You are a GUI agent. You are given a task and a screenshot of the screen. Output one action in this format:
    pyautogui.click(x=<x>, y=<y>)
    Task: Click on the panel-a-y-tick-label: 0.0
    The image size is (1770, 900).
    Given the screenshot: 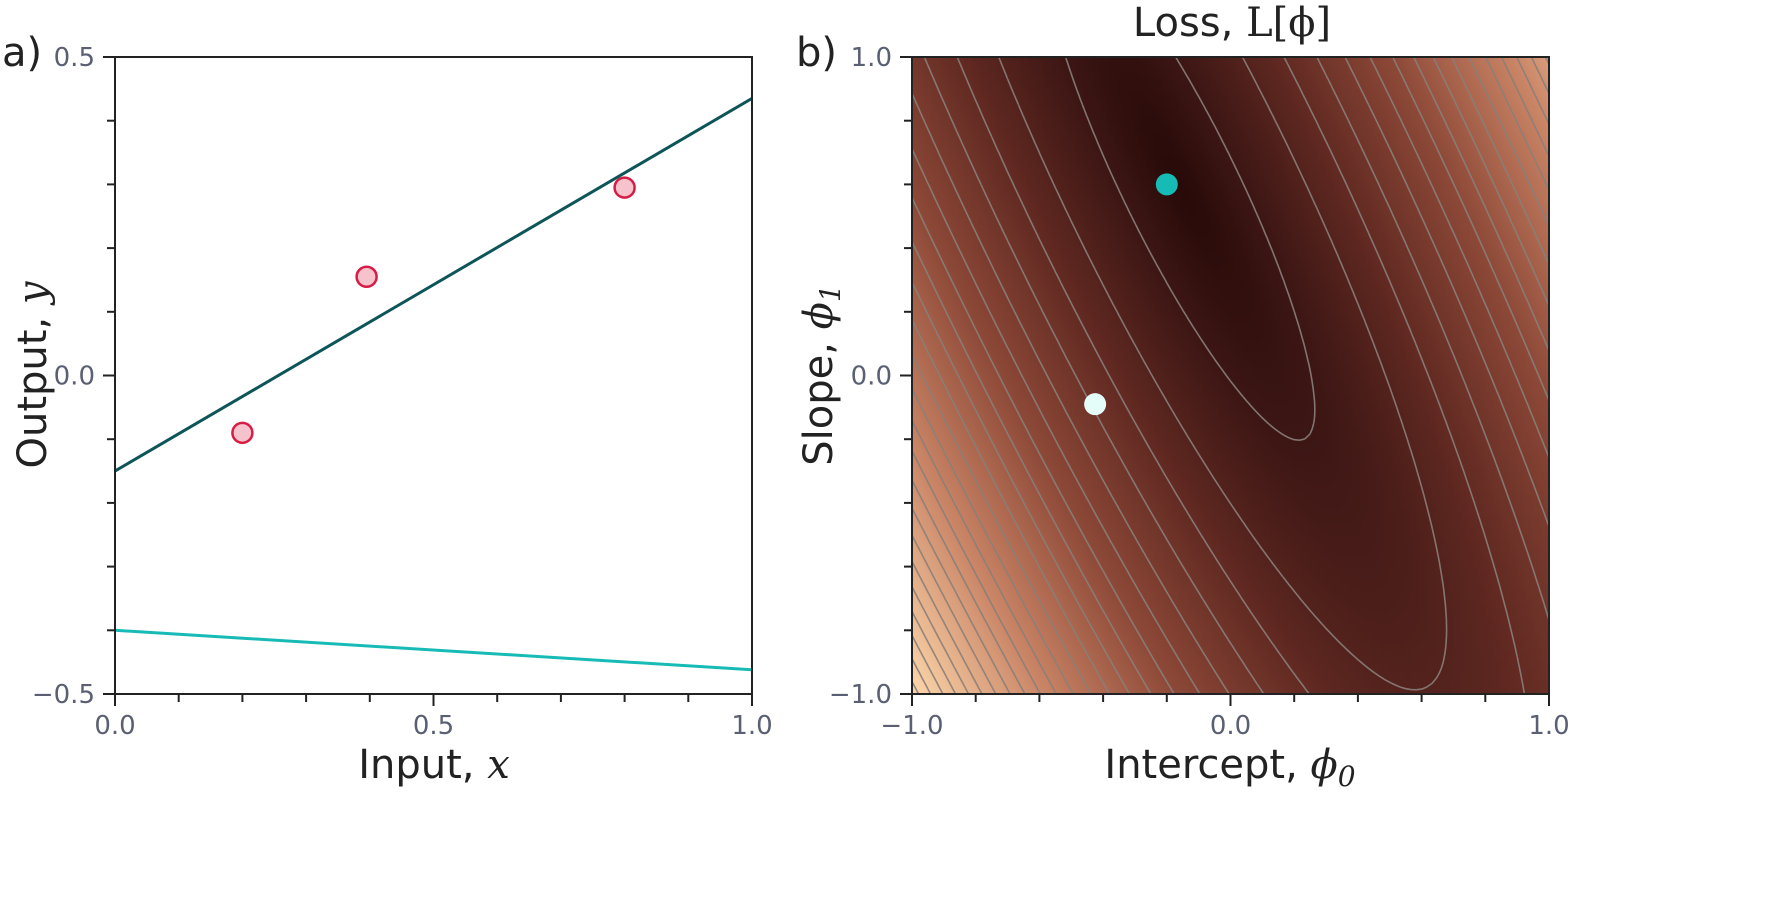 What is the action you would take?
    pyautogui.click(x=74, y=377)
    